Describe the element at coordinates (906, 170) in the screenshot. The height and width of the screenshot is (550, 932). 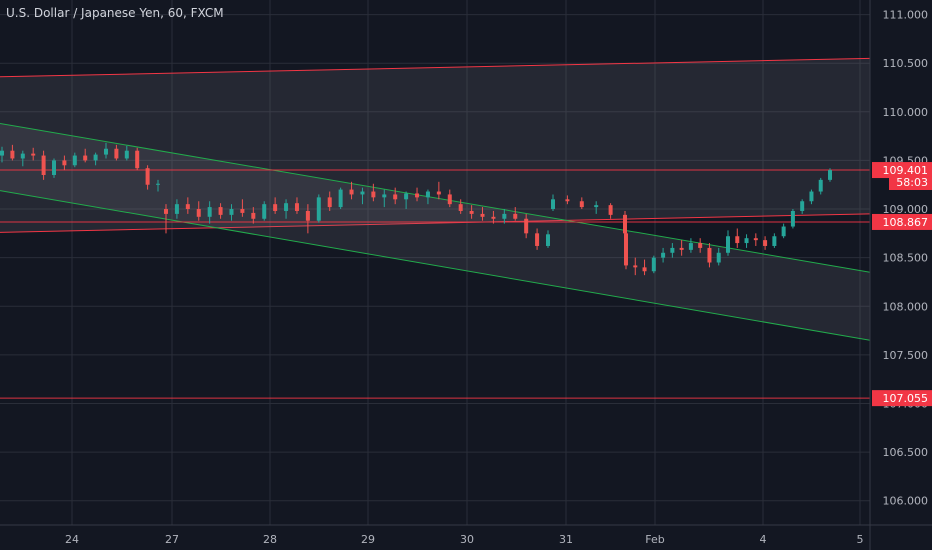
I see `price-label-text: 109.401` at that location.